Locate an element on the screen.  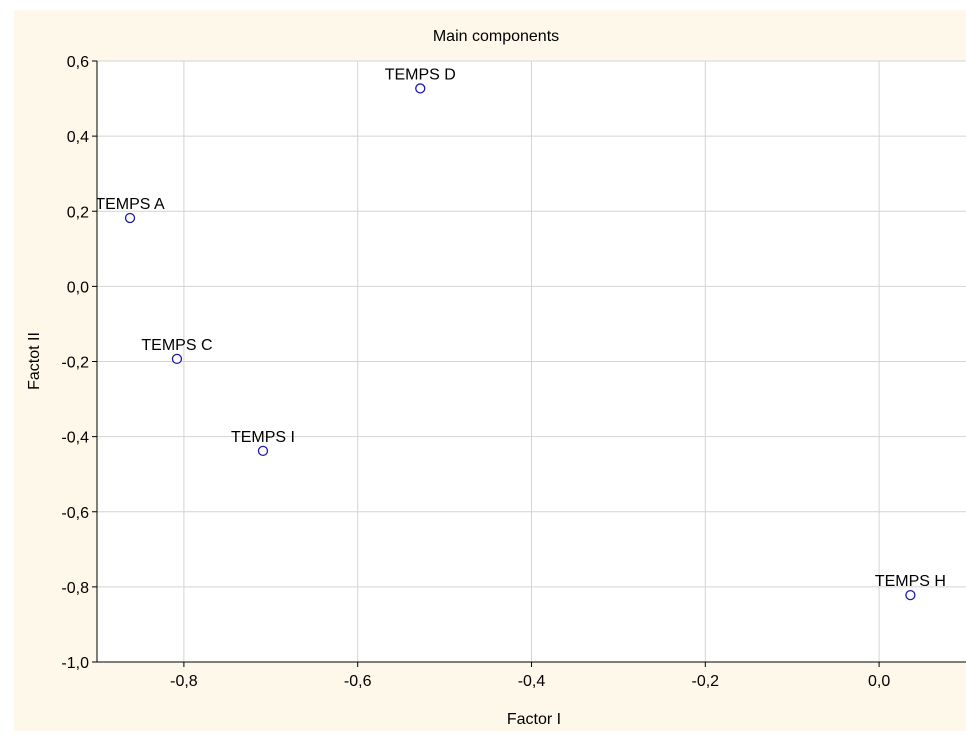
x-tick-label: -0,2 is located at coordinates (706, 681).